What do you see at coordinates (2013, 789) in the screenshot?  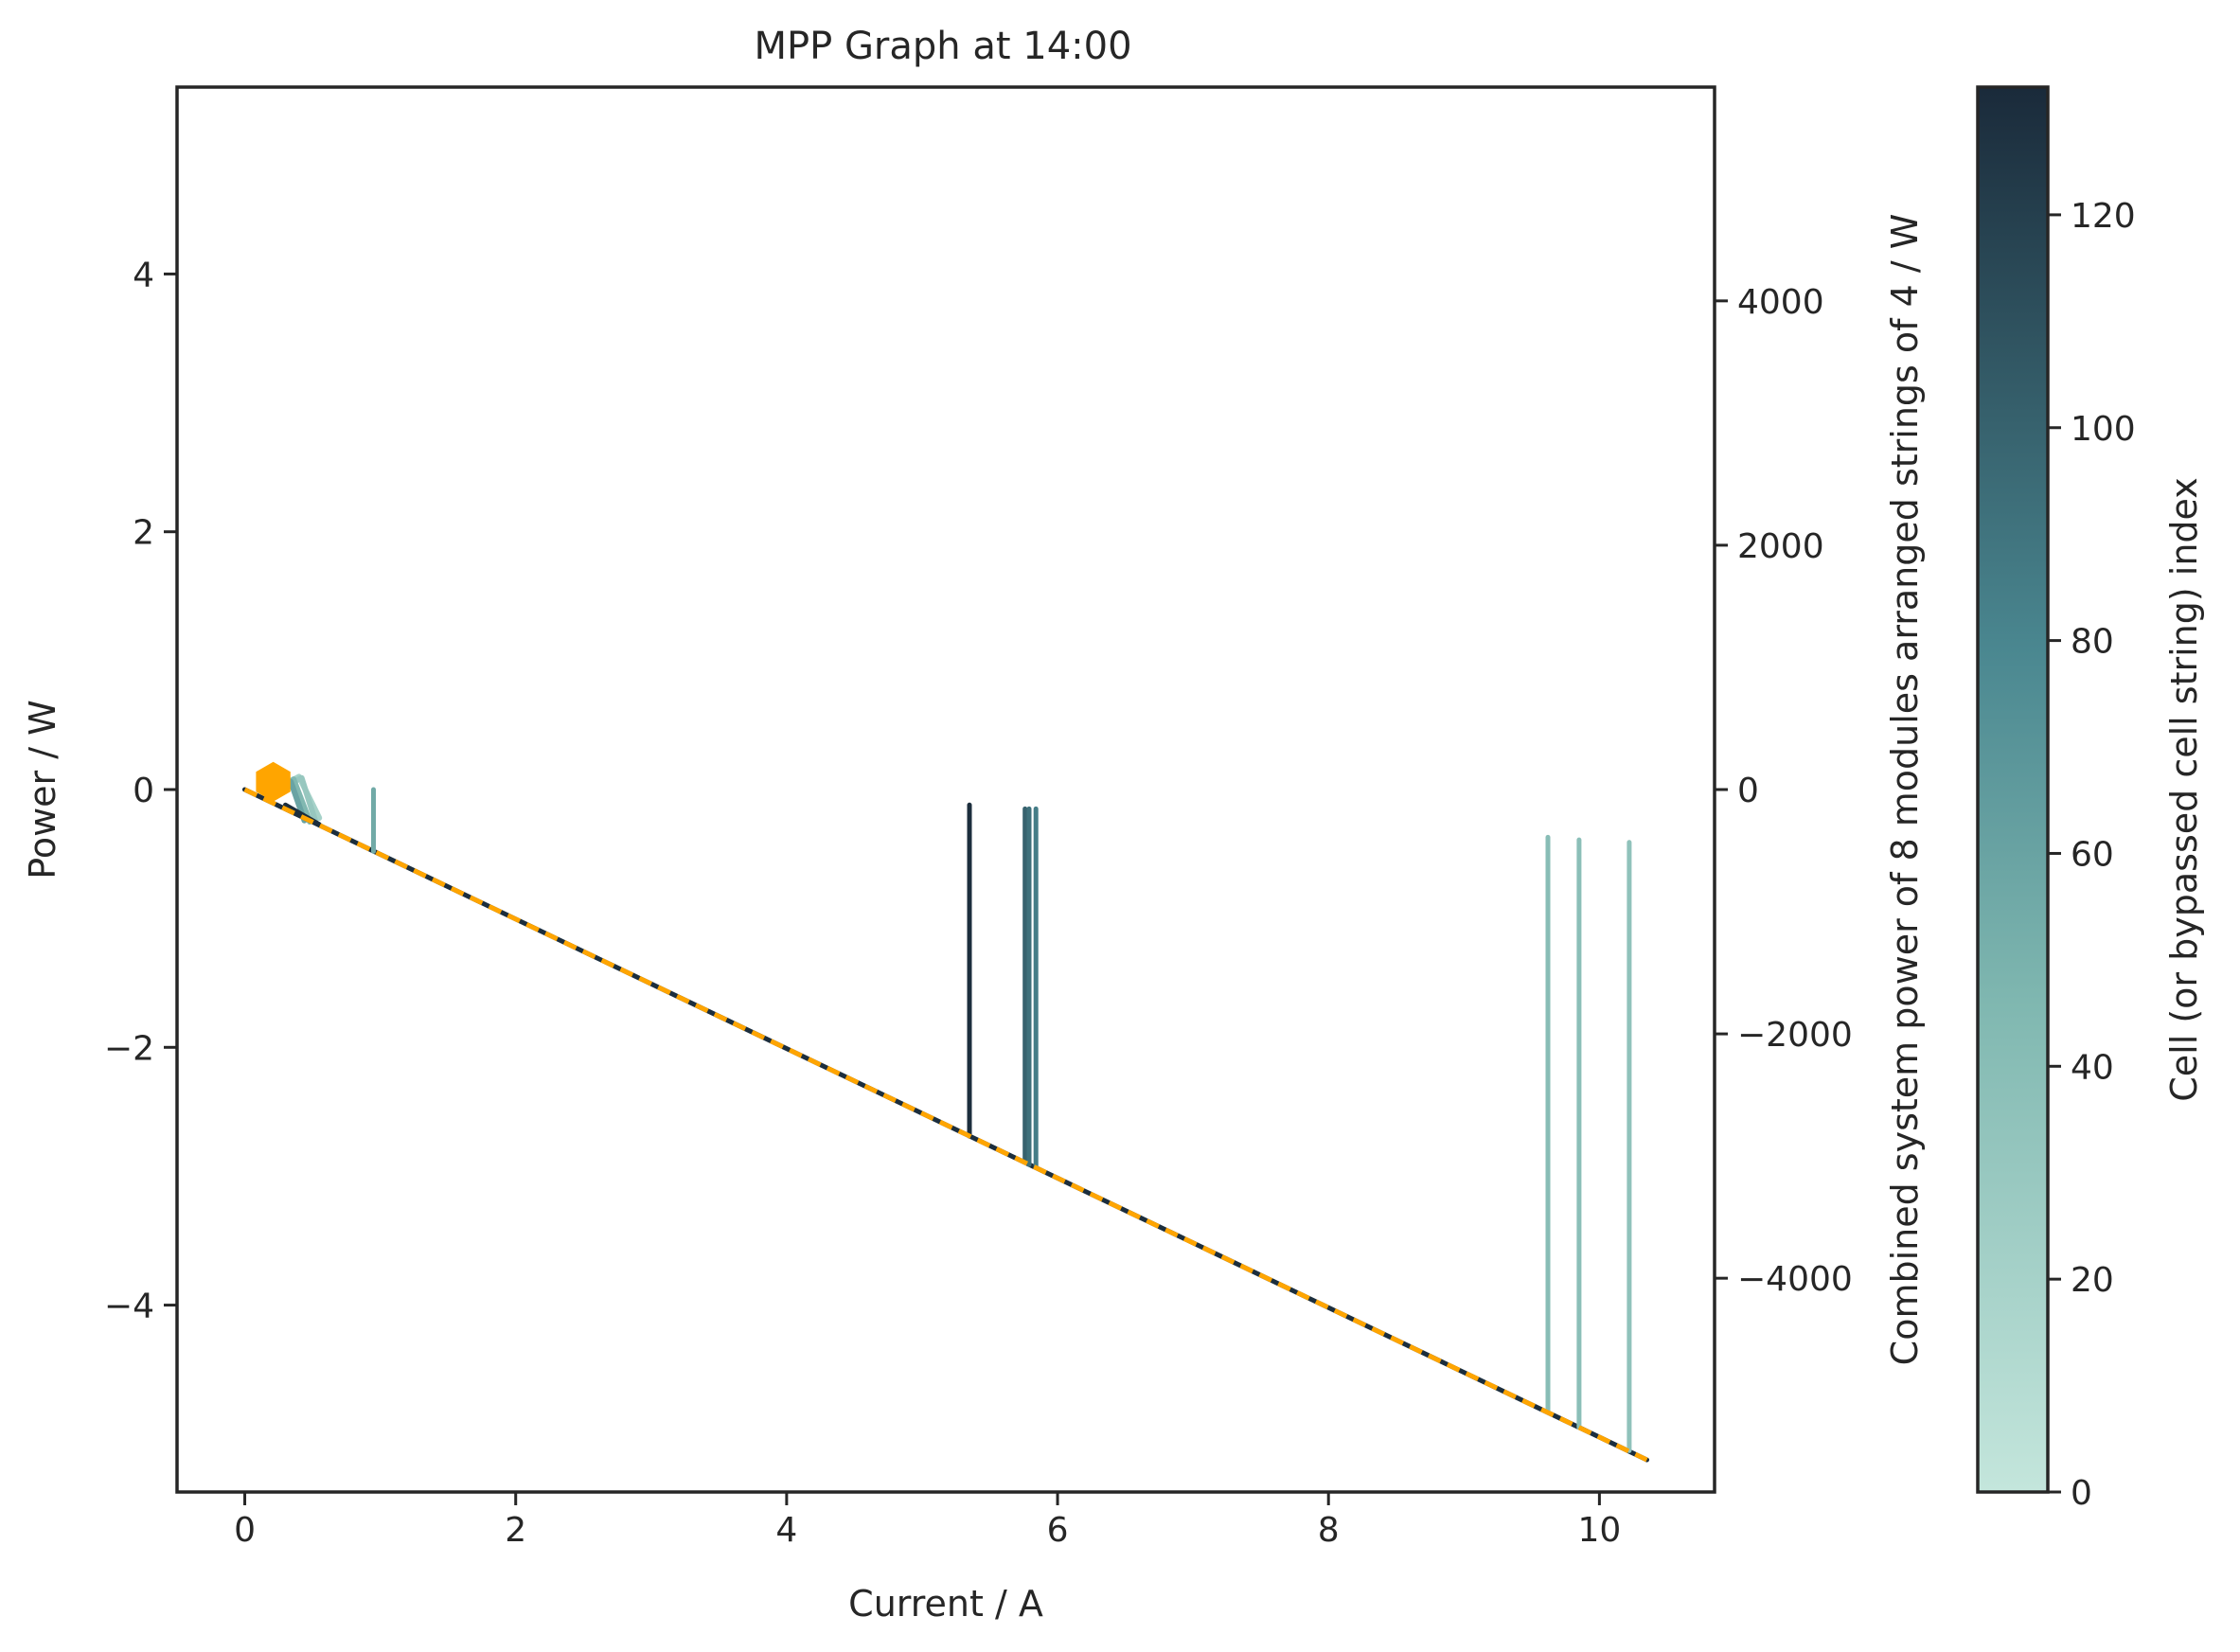 I see `colorbar` at bounding box center [2013, 789].